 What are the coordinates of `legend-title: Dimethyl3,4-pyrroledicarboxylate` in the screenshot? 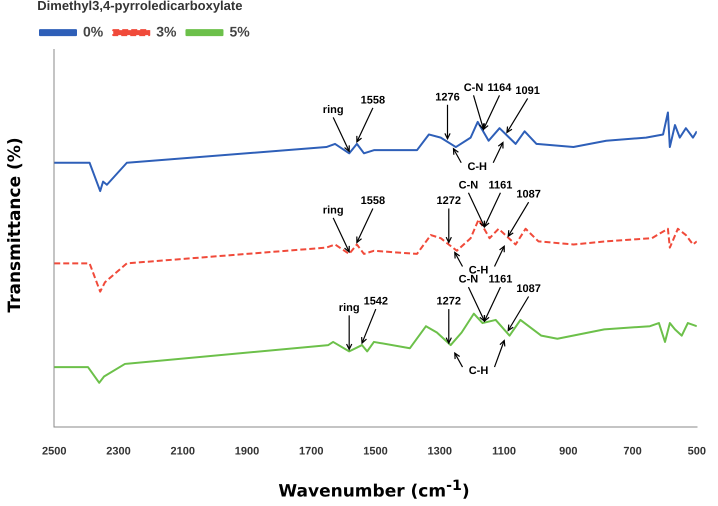 It's located at (139, 7).